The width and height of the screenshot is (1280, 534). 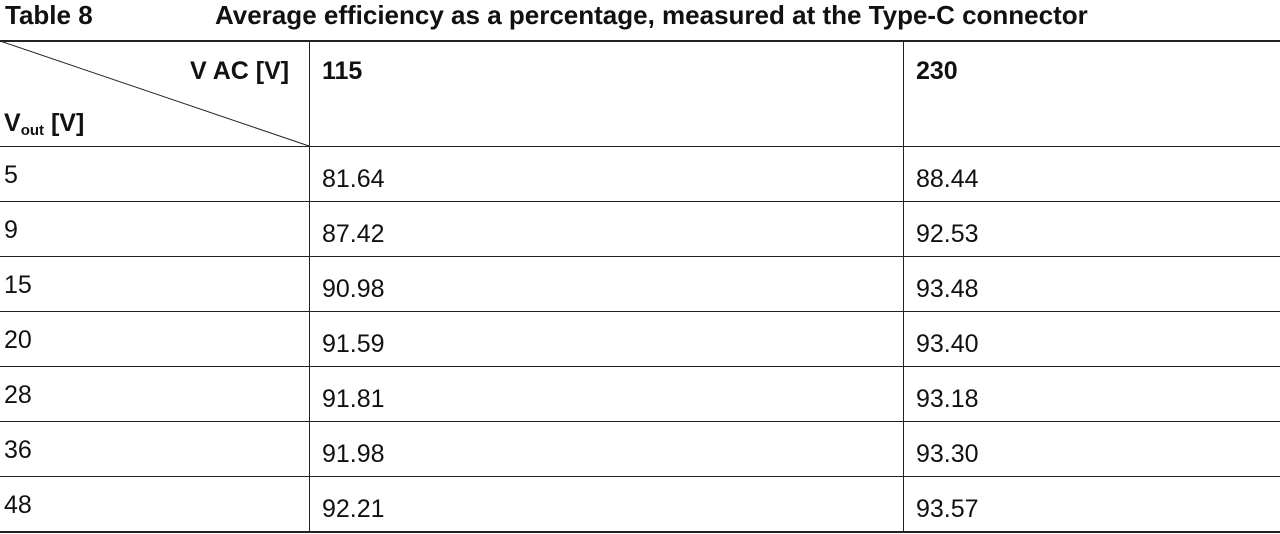 I want to click on column-axis-label: V AC [V], so click(x=240, y=71).